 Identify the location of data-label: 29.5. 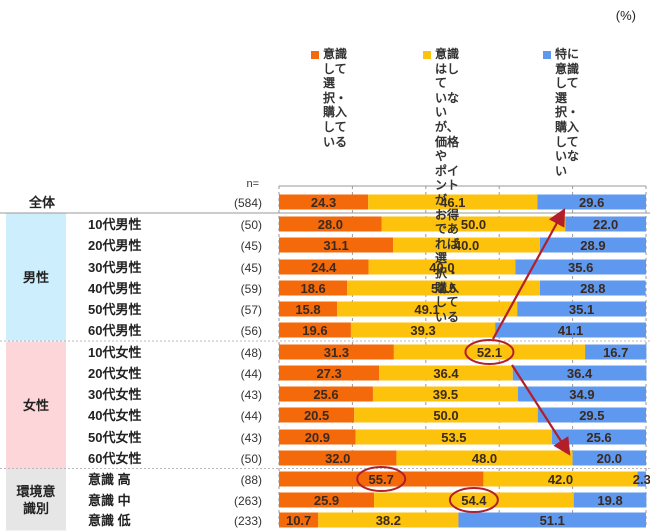
(591, 415).